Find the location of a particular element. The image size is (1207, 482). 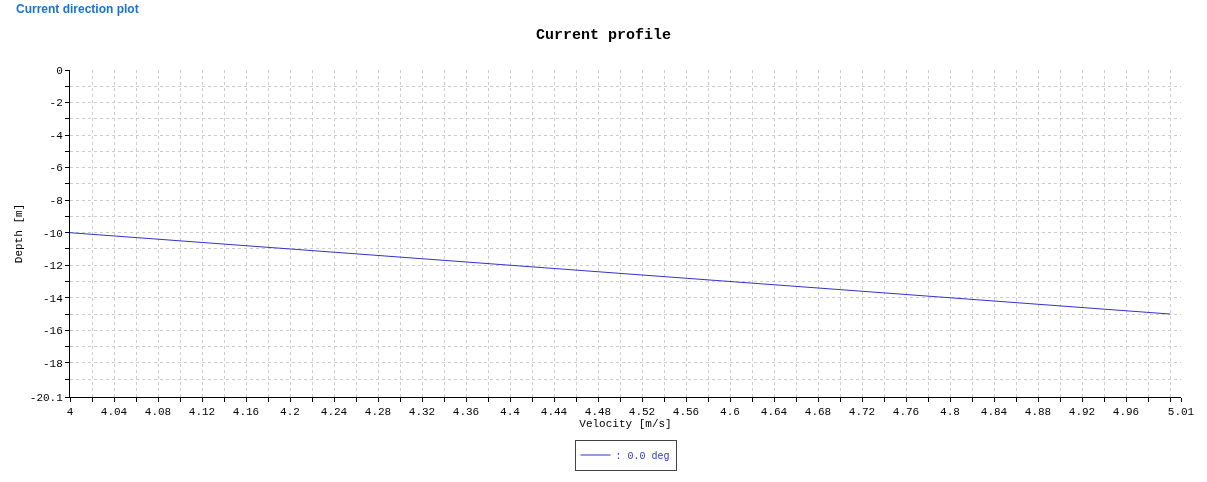

chart-title: Current profile is located at coordinates (603, 36).